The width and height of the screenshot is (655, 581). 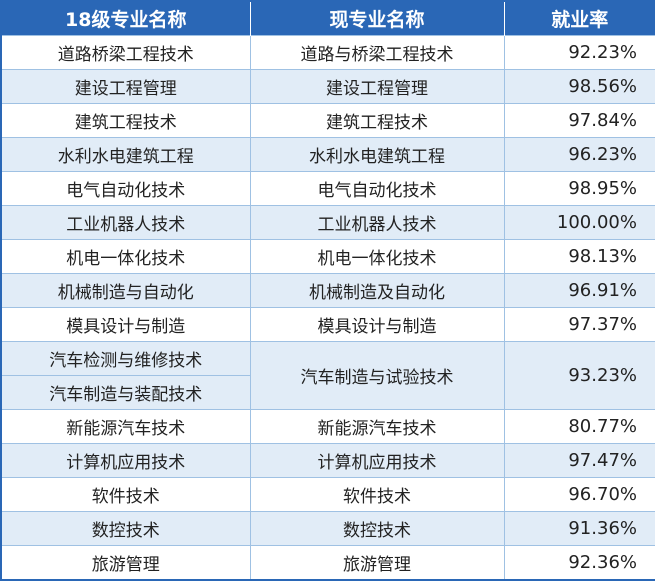 I want to click on table-row: 道路桥梁工程技术 道路与桥梁工程技术 92.23%, so click(x=327, y=52).